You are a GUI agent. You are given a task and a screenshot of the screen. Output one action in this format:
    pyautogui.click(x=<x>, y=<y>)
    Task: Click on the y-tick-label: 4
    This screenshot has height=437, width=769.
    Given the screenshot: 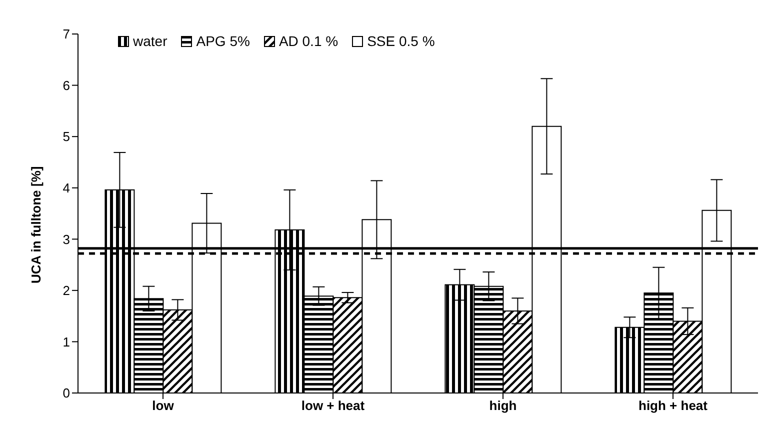 What is the action you would take?
    pyautogui.click(x=66, y=188)
    